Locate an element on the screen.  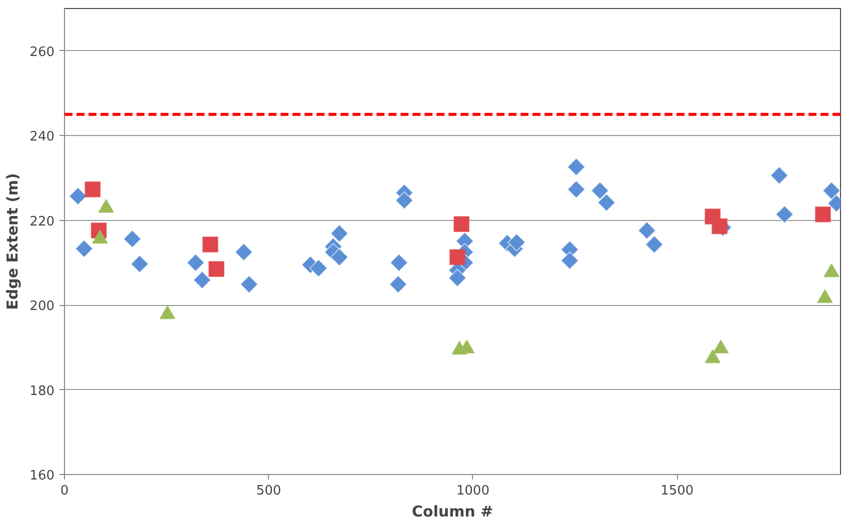
y-tick-label: 220 is located at coordinates (42, 222).